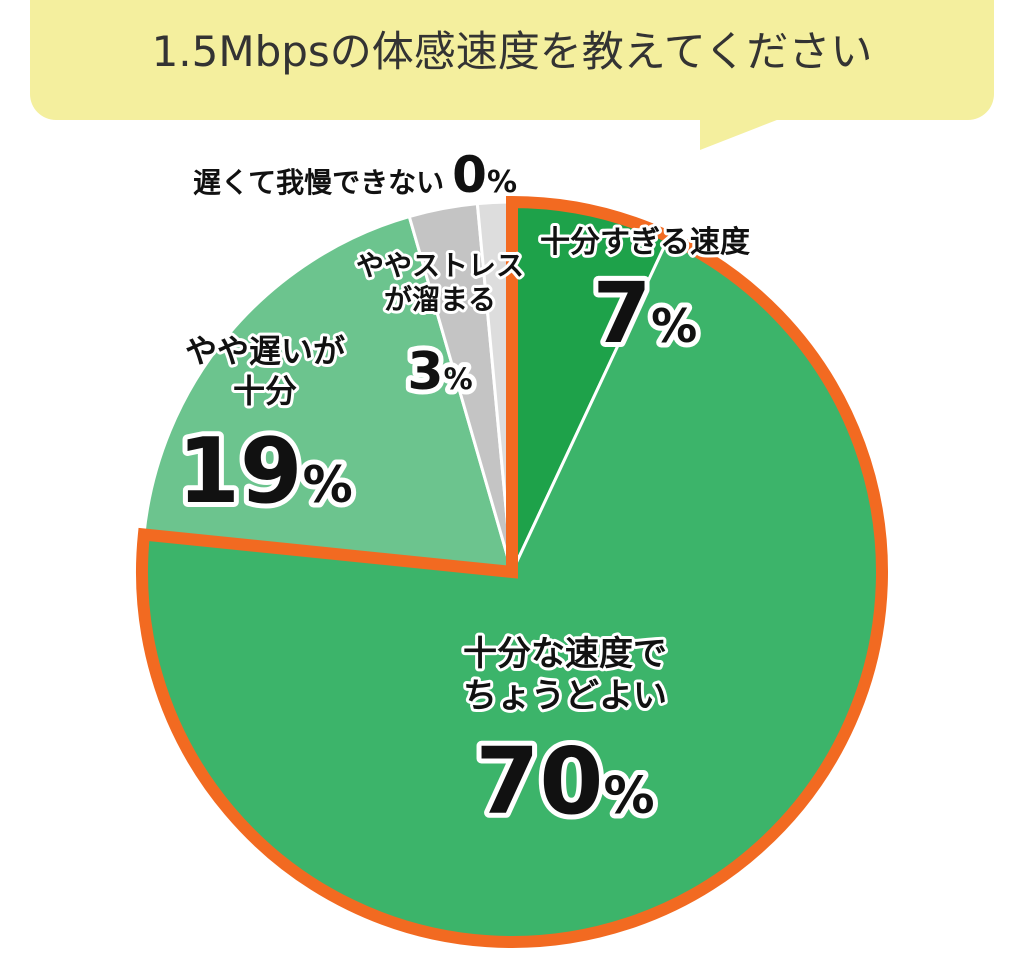 The width and height of the screenshot is (1024, 974). Describe the element at coordinates (564, 781) in the screenshot. I see `slice-value: 70%` at that location.